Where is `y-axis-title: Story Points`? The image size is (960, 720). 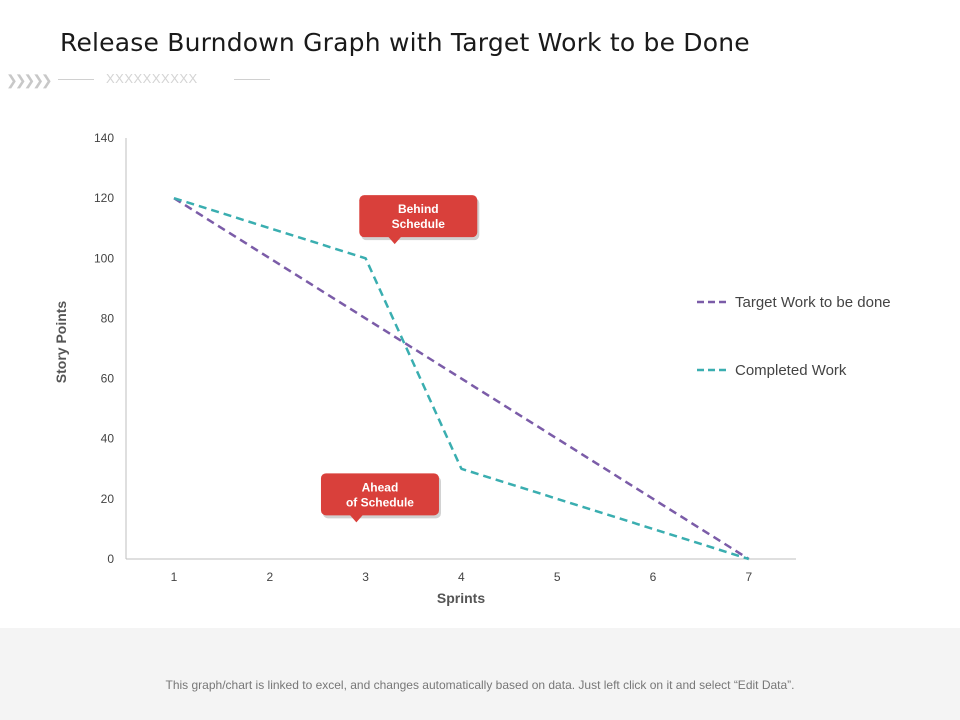
y-axis-title: Story Points is located at coordinates (61, 342).